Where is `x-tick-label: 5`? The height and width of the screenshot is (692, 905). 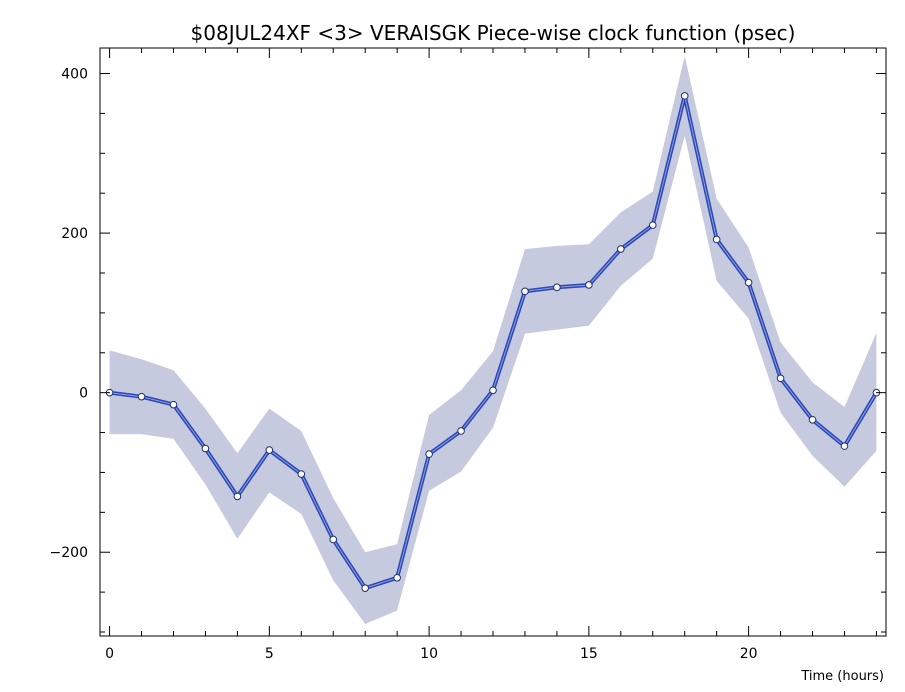 x-tick-label: 5 is located at coordinates (269, 654).